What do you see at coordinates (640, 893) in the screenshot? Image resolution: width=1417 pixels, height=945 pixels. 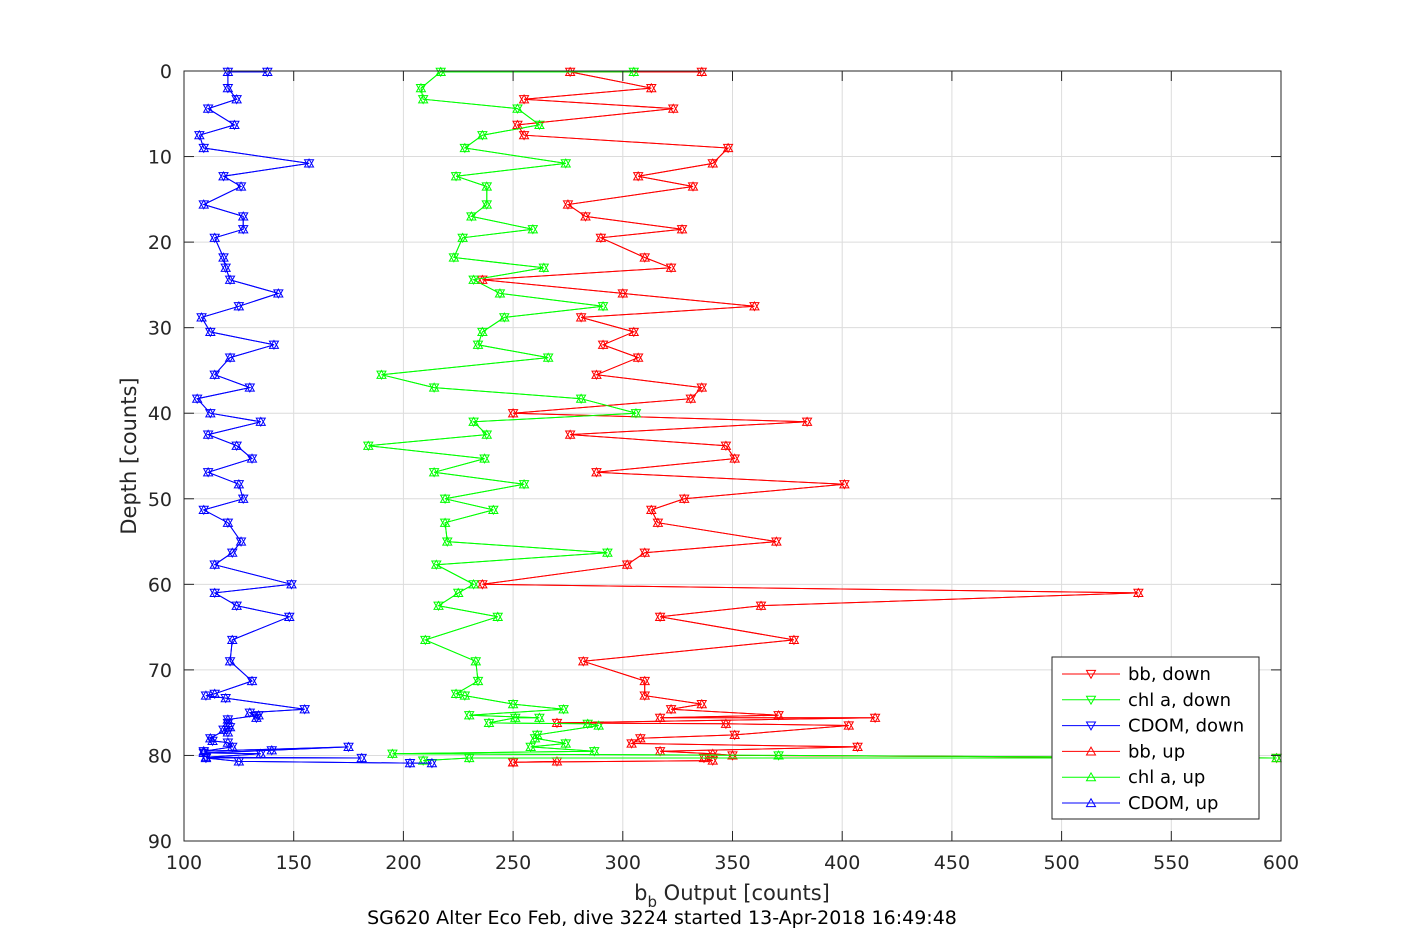 I see `x-axis-label-main: b` at bounding box center [640, 893].